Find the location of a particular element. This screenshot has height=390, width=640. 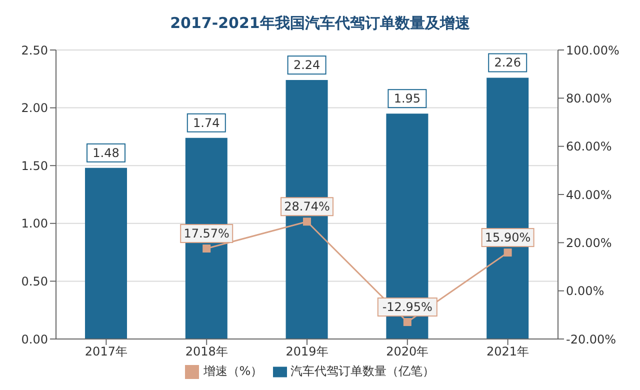

y-tick-label: 0.00 is located at coordinates (34, 339).